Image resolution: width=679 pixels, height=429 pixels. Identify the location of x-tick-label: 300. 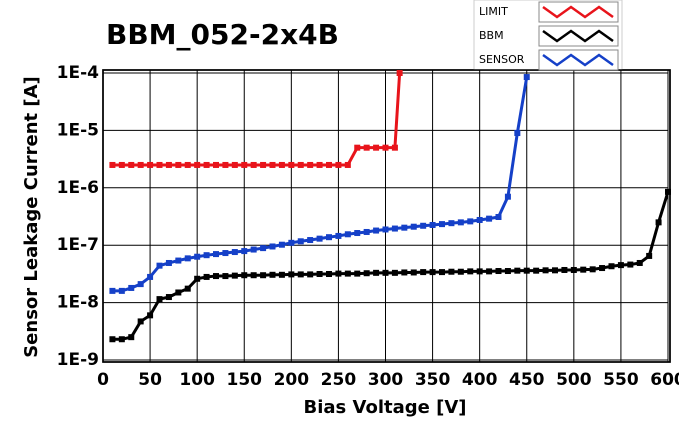
(386, 380).